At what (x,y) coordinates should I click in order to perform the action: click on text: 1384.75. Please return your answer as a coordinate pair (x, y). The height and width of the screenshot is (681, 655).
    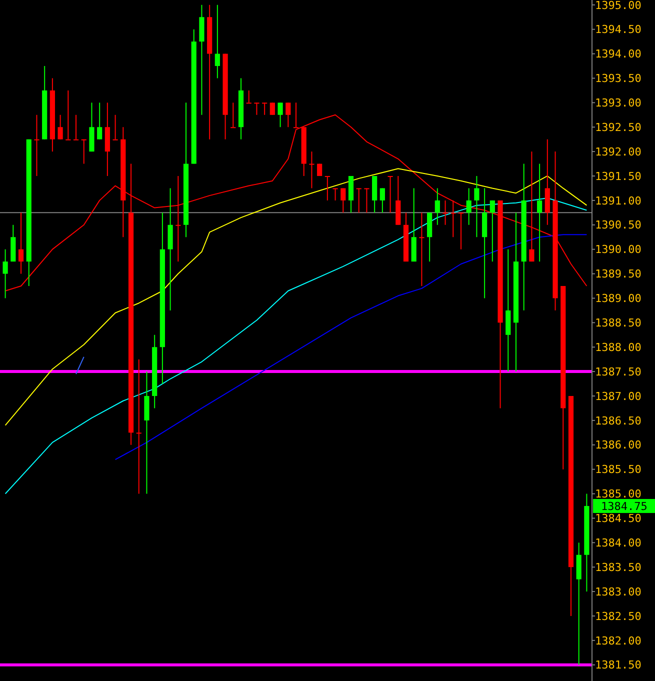
    Looking at the image, I should click on (624, 506).